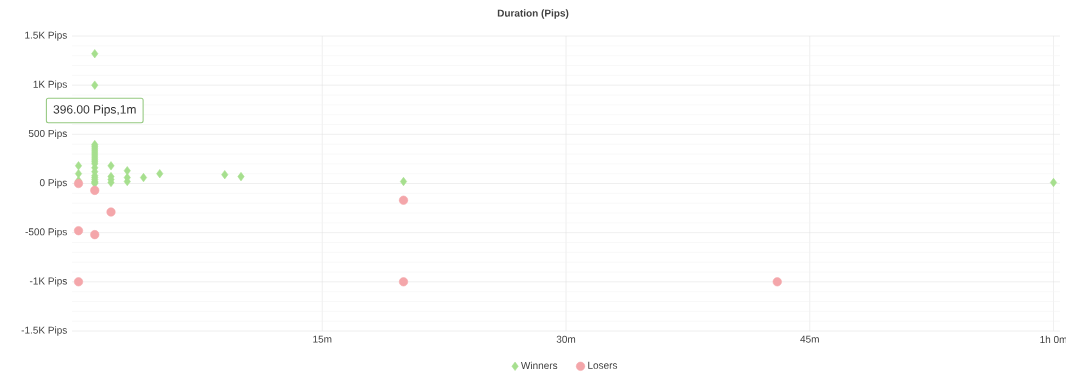 The height and width of the screenshot is (389, 1066). What do you see at coordinates (53, 183) in the screenshot?
I see `y-tick-label: 0 Pips` at bounding box center [53, 183].